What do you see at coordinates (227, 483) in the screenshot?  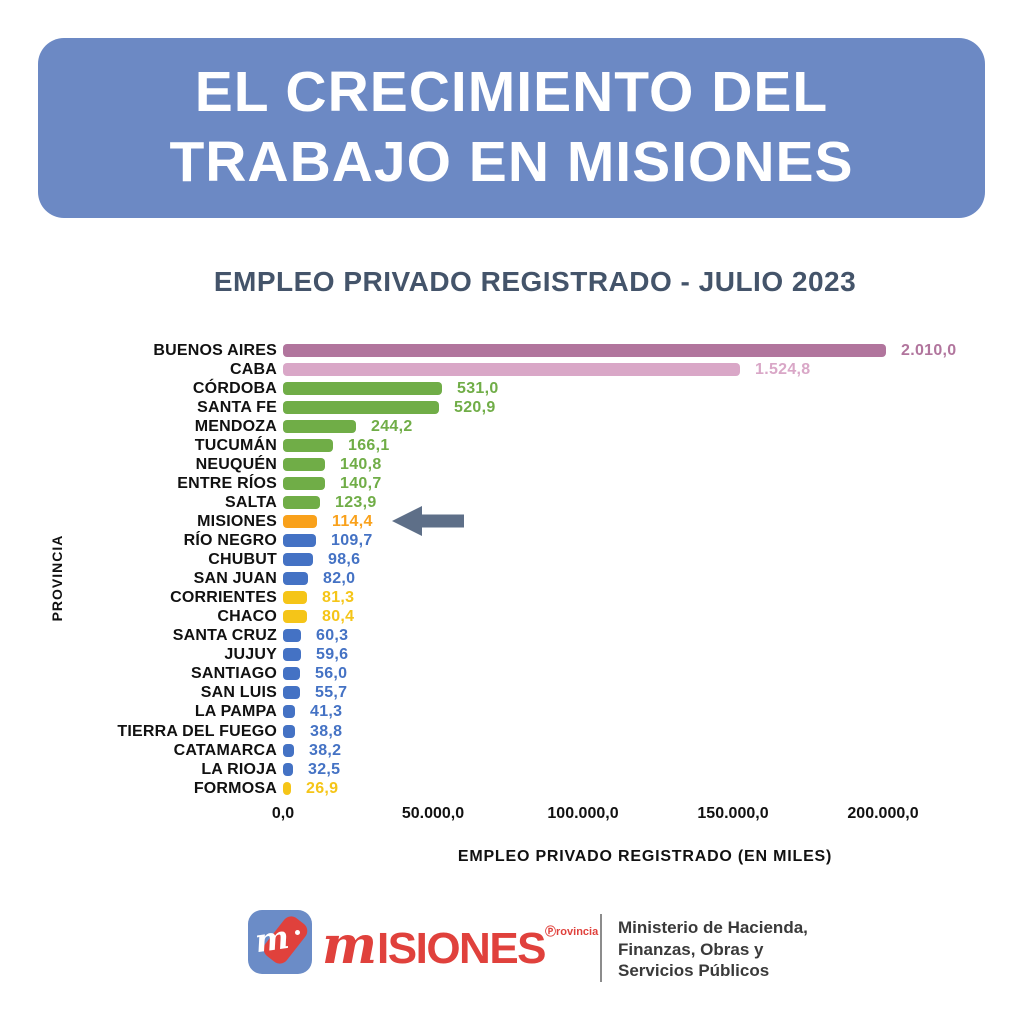 I see `province-label: ENTRE RÍOS` at bounding box center [227, 483].